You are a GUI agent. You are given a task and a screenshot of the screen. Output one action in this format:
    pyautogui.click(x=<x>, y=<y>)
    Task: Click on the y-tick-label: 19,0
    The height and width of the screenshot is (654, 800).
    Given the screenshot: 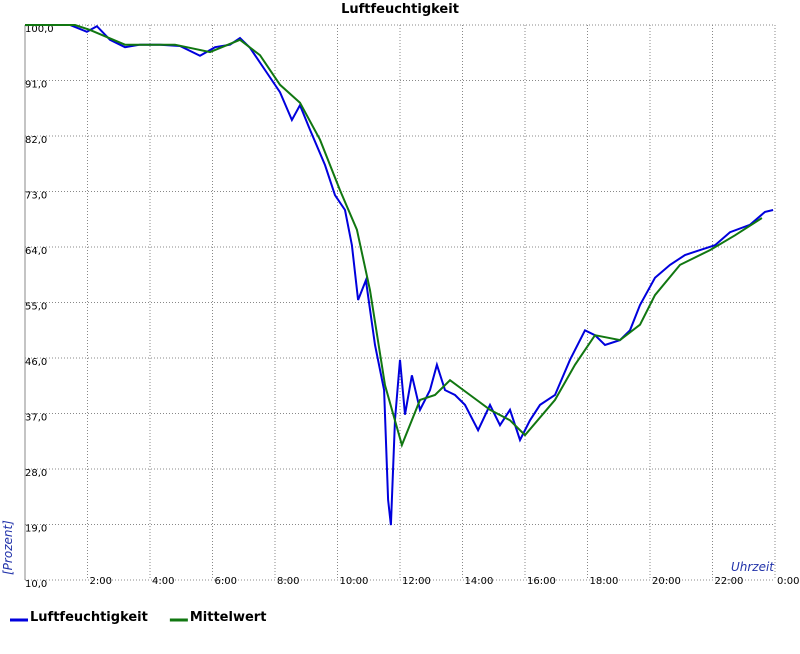 What is the action you would take?
    pyautogui.click(x=36, y=529)
    